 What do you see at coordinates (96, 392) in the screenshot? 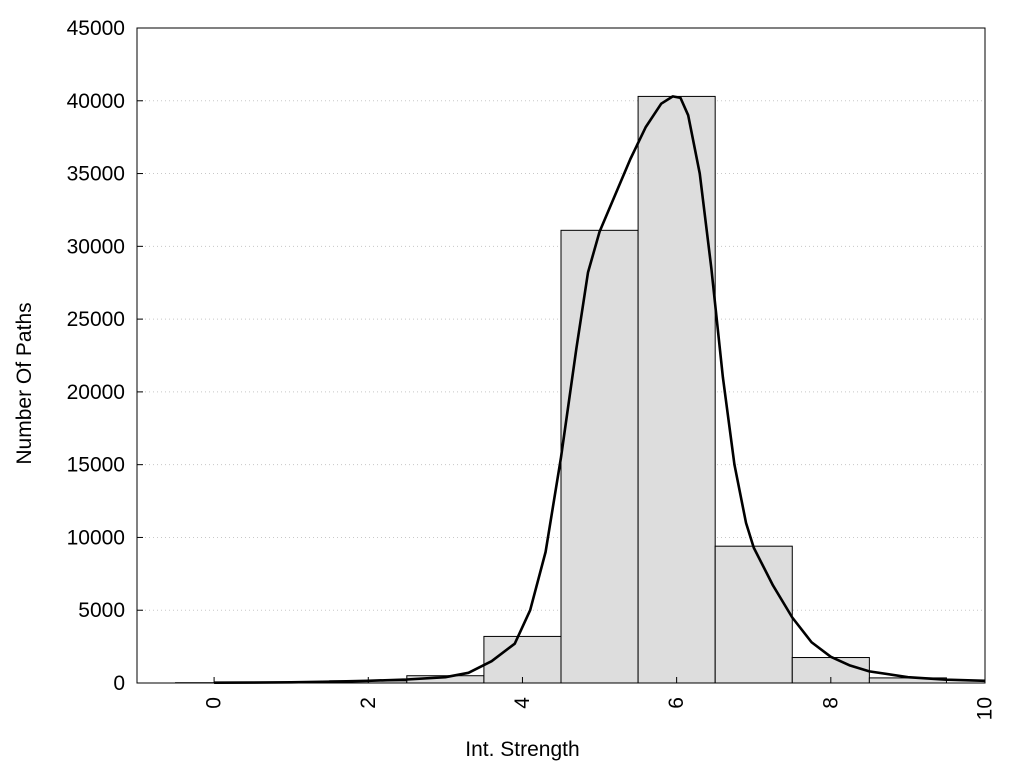
I see `y-tick-label: 20000` at bounding box center [96, 392].